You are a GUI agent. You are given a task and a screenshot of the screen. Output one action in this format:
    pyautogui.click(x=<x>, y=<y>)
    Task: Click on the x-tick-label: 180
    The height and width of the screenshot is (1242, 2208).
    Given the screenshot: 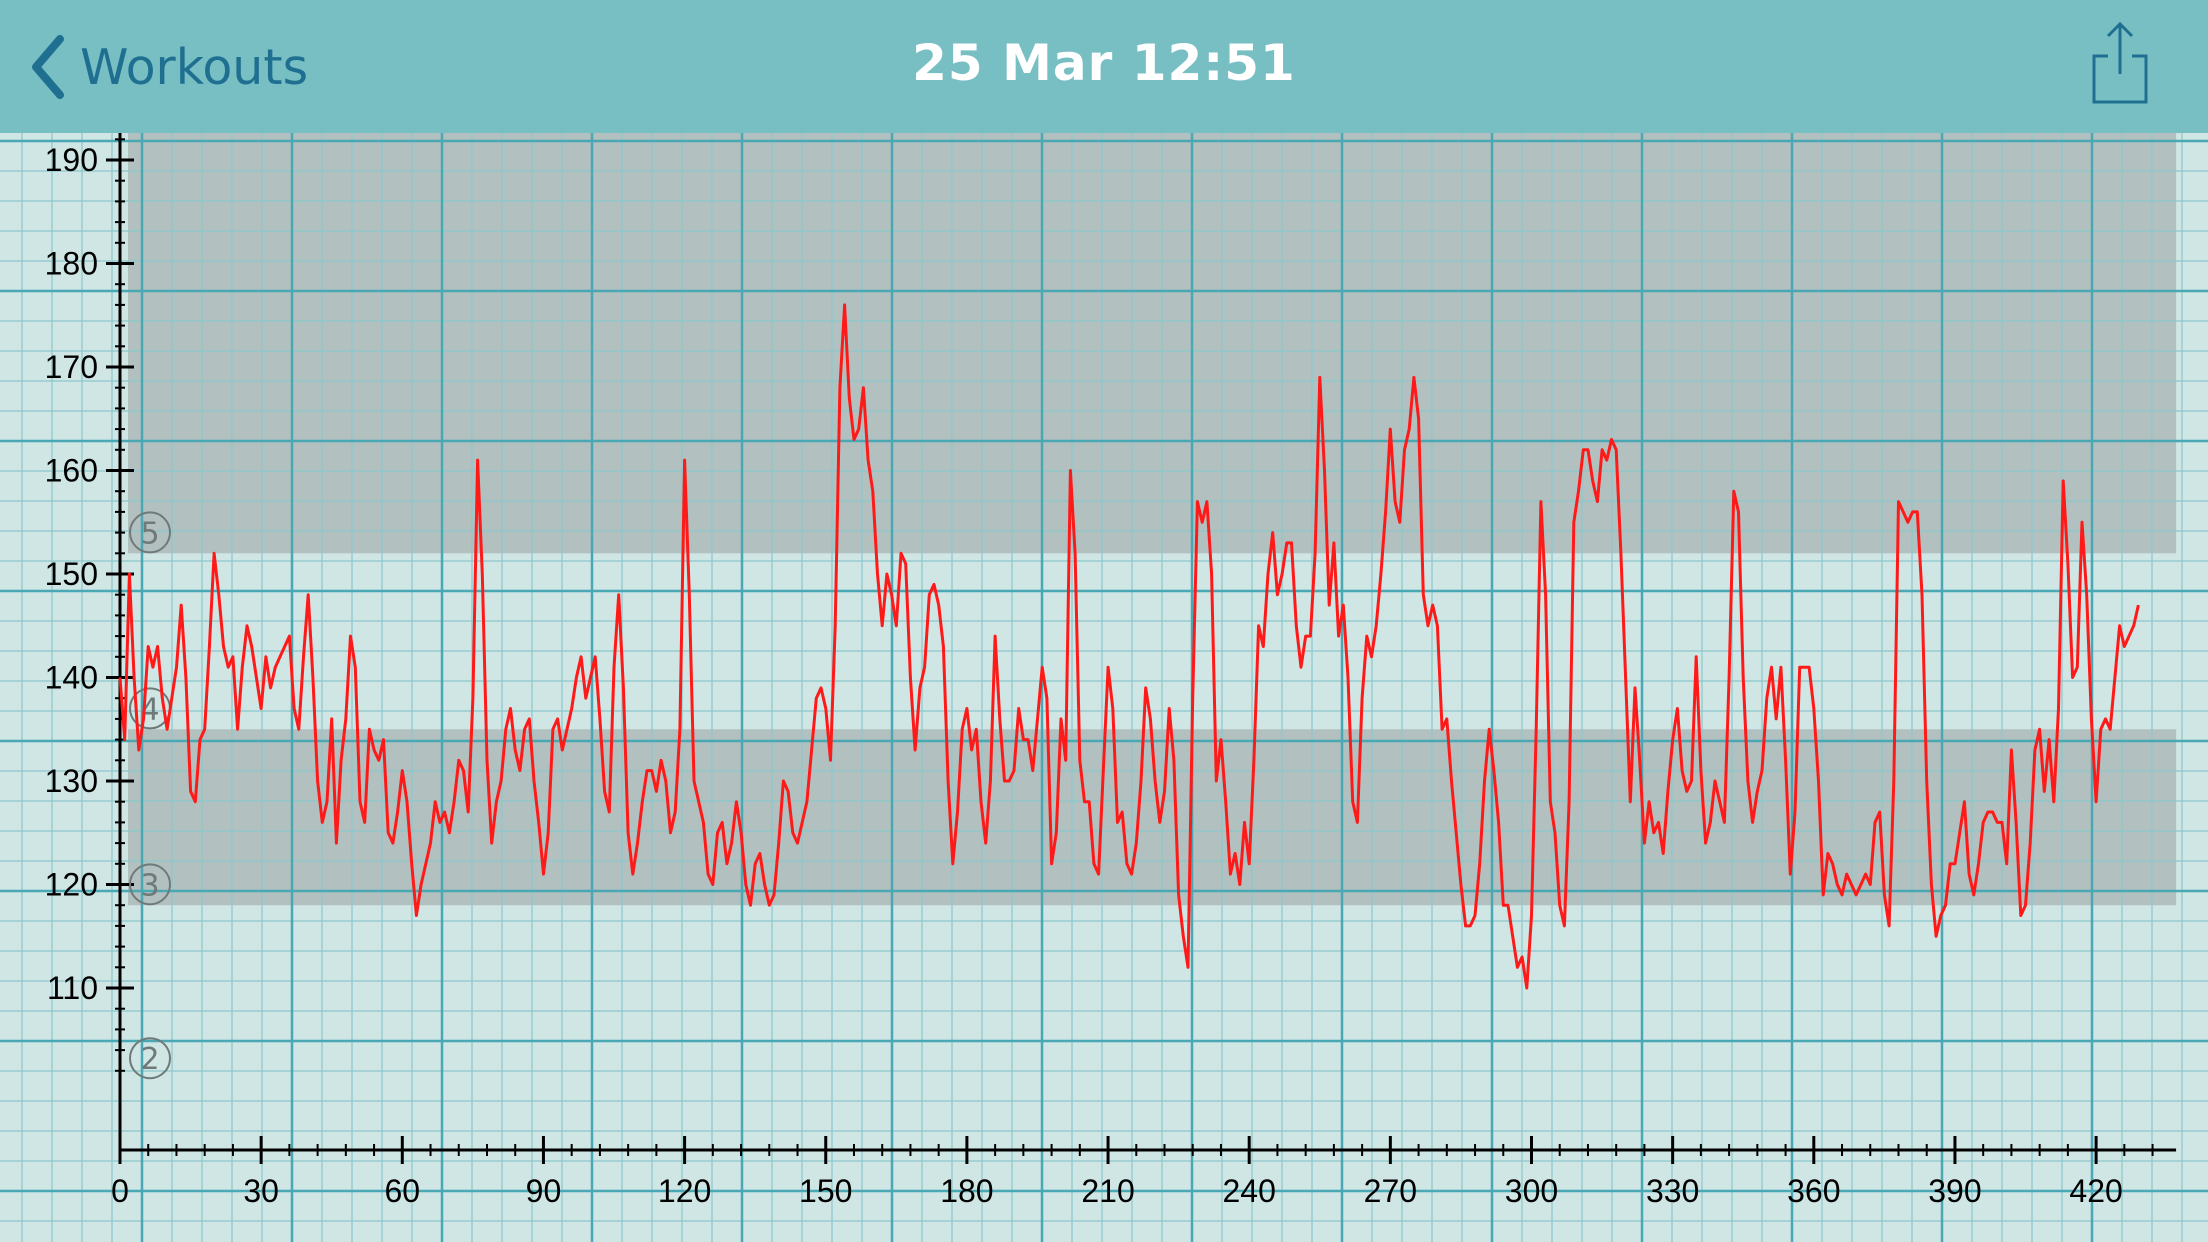 What is the action you would take?
    pyautogui.click(x=966, y=1191)
    